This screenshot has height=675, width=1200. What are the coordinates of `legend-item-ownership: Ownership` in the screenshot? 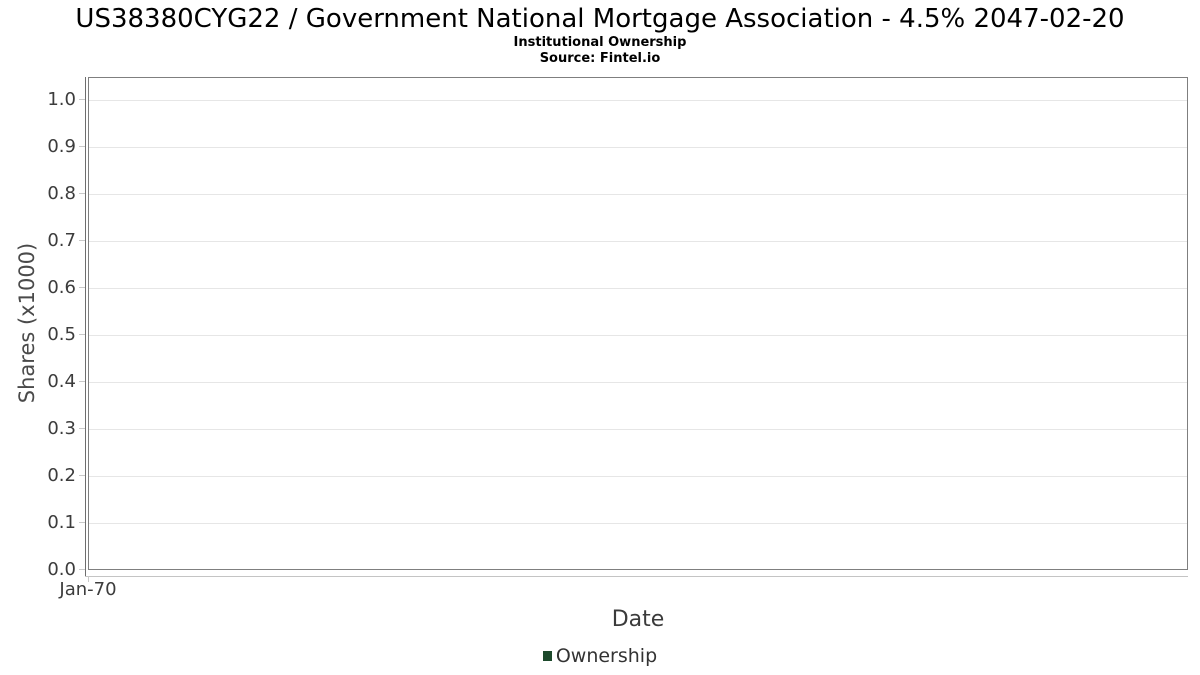 It's located at (600, 656).